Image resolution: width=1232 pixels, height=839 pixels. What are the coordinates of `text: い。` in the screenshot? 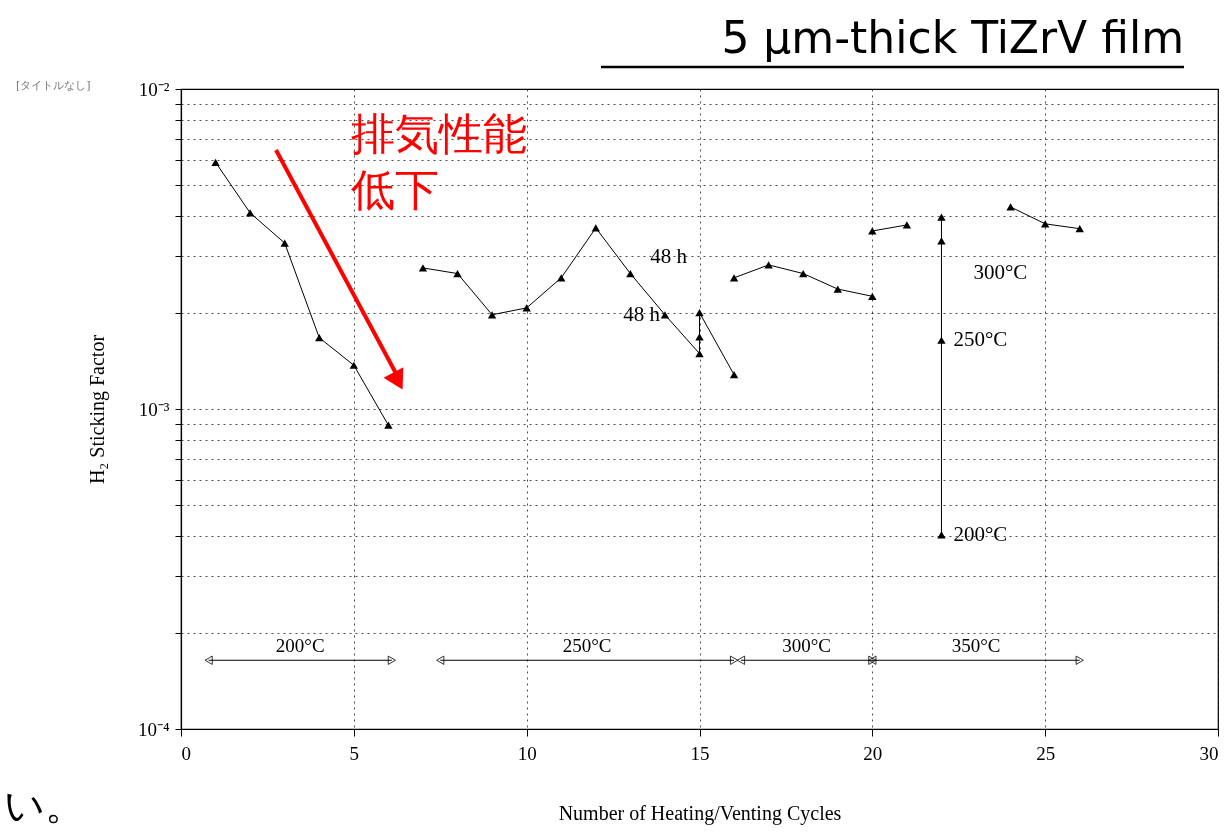 It's located at (44, 805).